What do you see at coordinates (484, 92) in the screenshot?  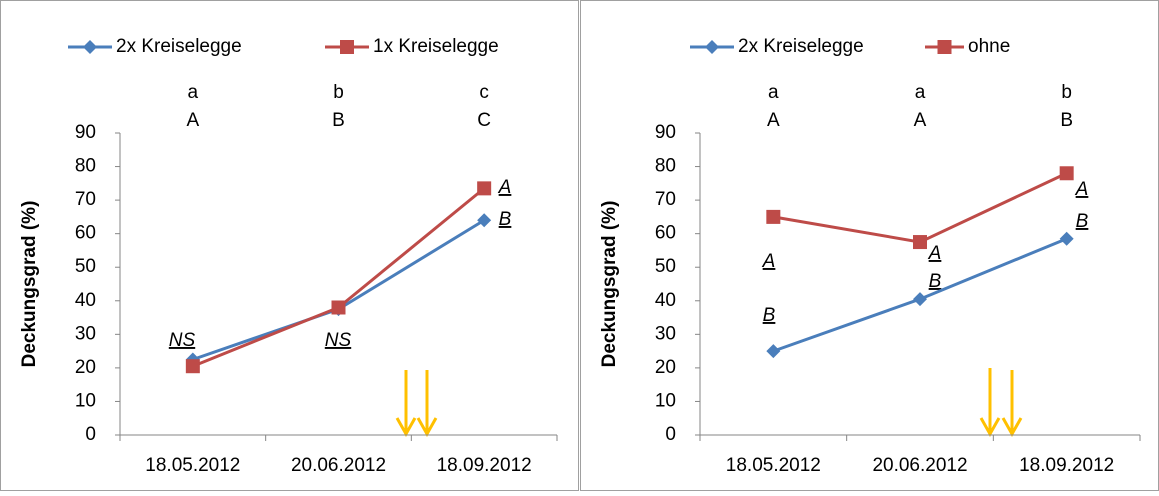 I see `group-letter: c` at bounding box center [484, 92].